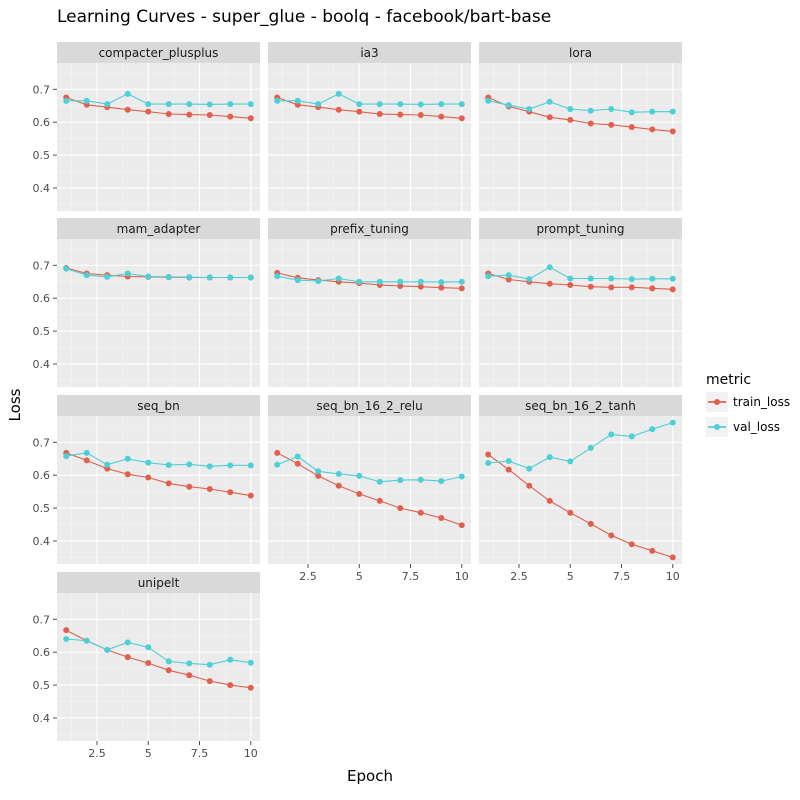 The height and width of the screenshot is (800, 800). Describe the element at coordinates (728, 380) in the screenshot. I see `legend-title: metric` at that location.